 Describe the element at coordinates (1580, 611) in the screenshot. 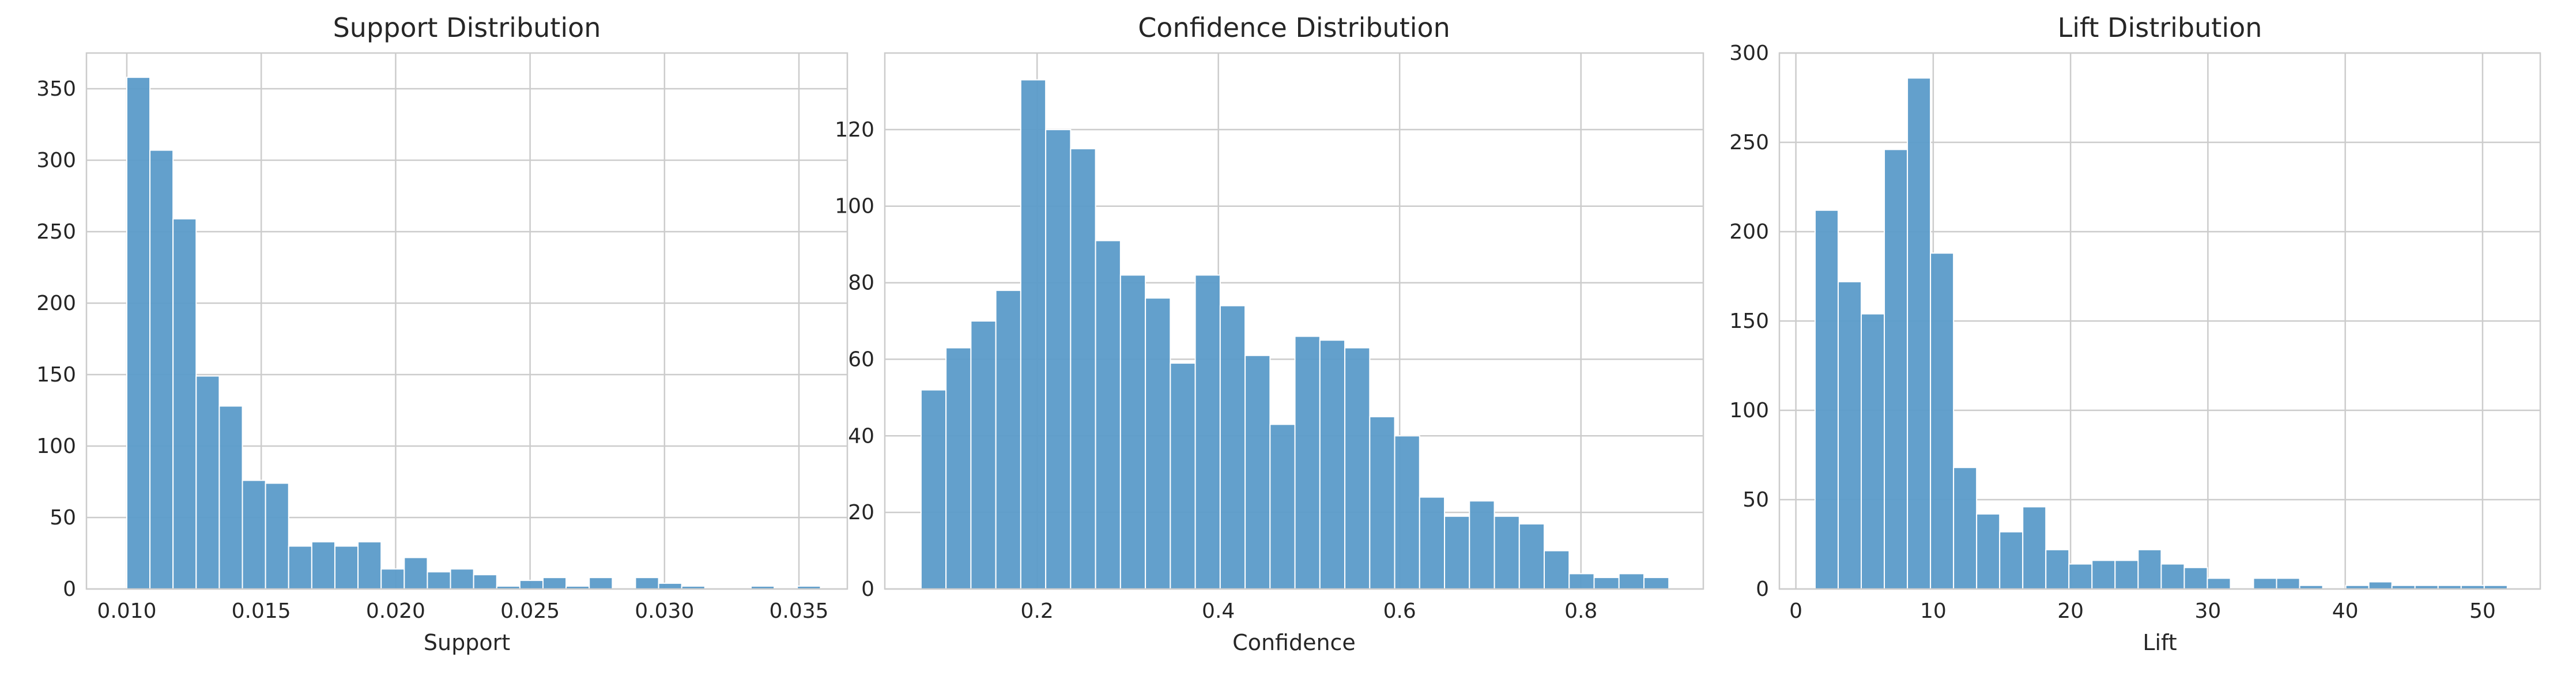

I see `confidence-x-tick-label: 0.8` at that location.